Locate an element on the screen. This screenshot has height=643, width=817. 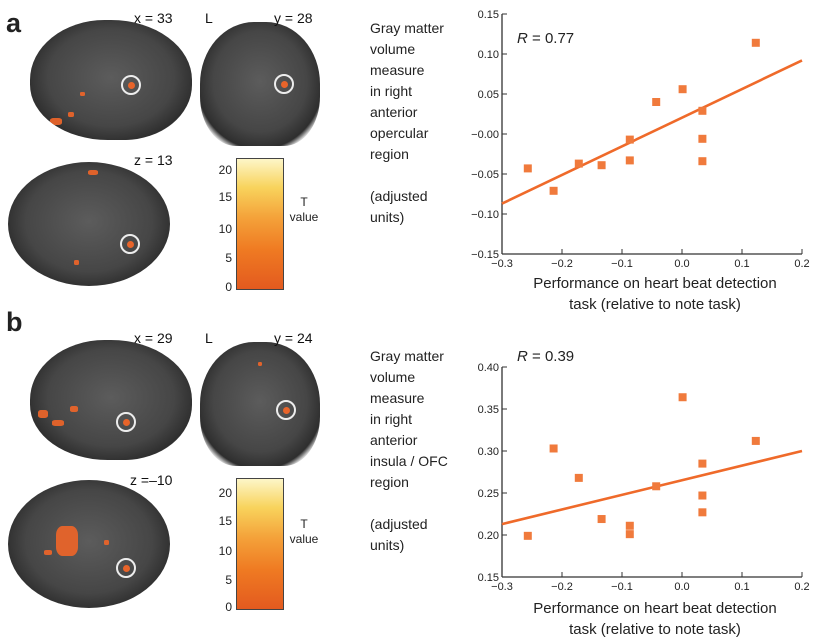
panel-b-axial-slice is located at coordinates (89, 544).